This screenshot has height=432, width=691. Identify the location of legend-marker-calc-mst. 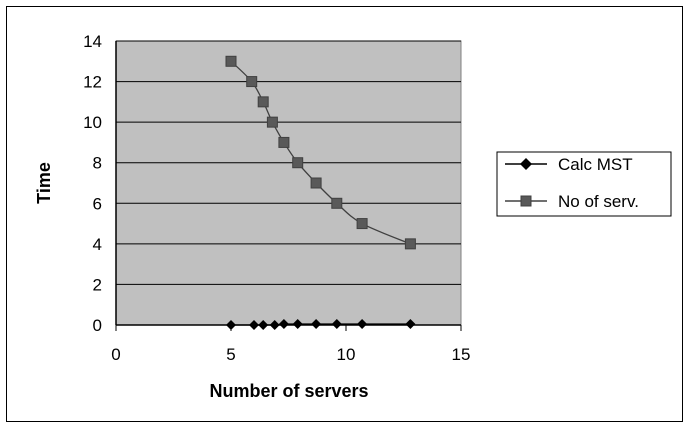
(526, 164).